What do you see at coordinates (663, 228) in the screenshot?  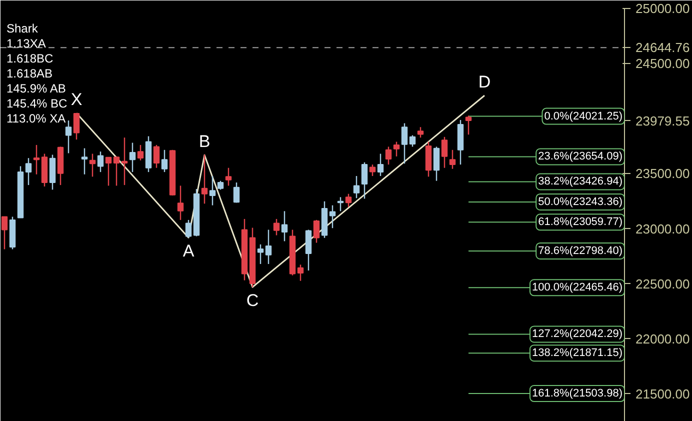 I see `y-tick-label: 23000.00` at bounding box center [663, 228].